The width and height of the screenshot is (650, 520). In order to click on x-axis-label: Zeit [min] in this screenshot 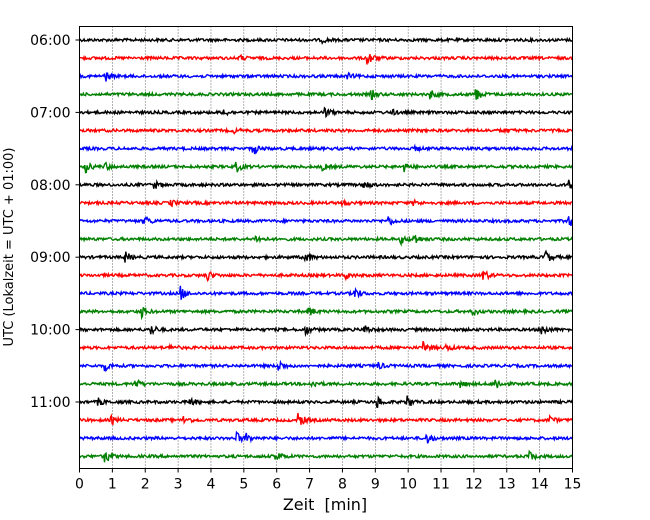, I will do `click(325, 504)`.